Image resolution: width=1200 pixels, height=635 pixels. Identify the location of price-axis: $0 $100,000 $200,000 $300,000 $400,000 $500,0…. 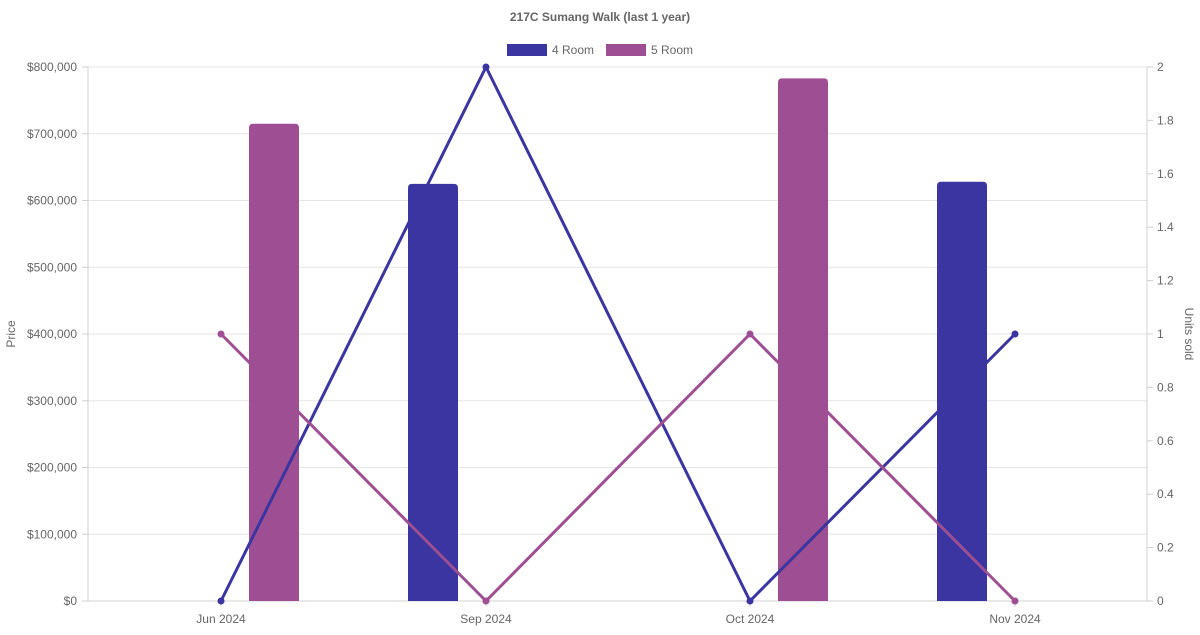
(58, 334).